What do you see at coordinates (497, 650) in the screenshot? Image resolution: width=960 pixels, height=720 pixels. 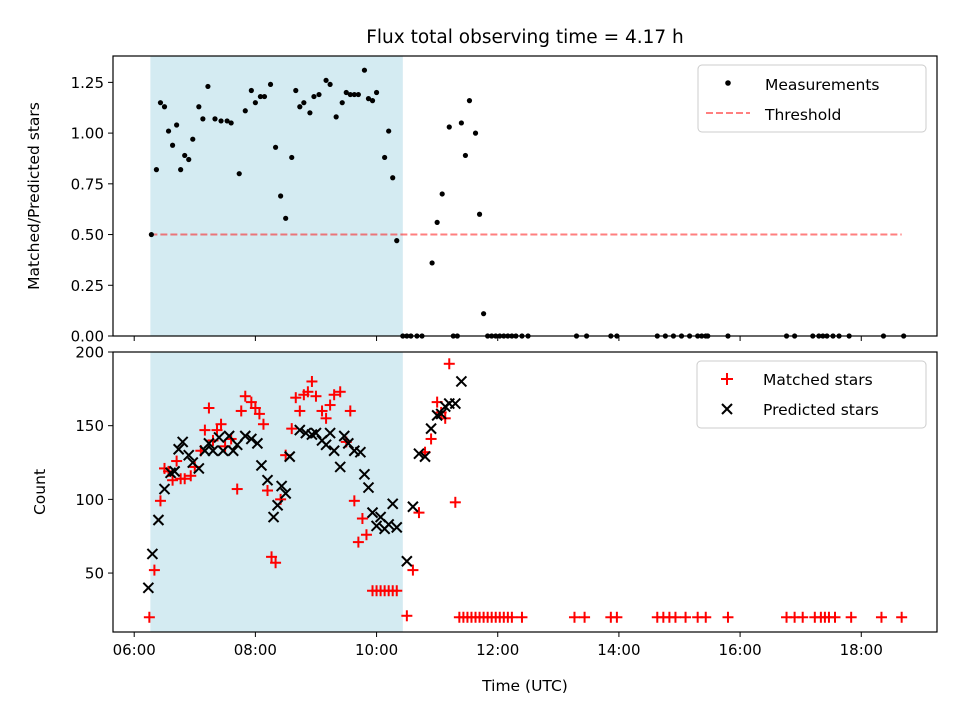 I see `x-tick-label: 12:00` at bounding box center [497, 650].